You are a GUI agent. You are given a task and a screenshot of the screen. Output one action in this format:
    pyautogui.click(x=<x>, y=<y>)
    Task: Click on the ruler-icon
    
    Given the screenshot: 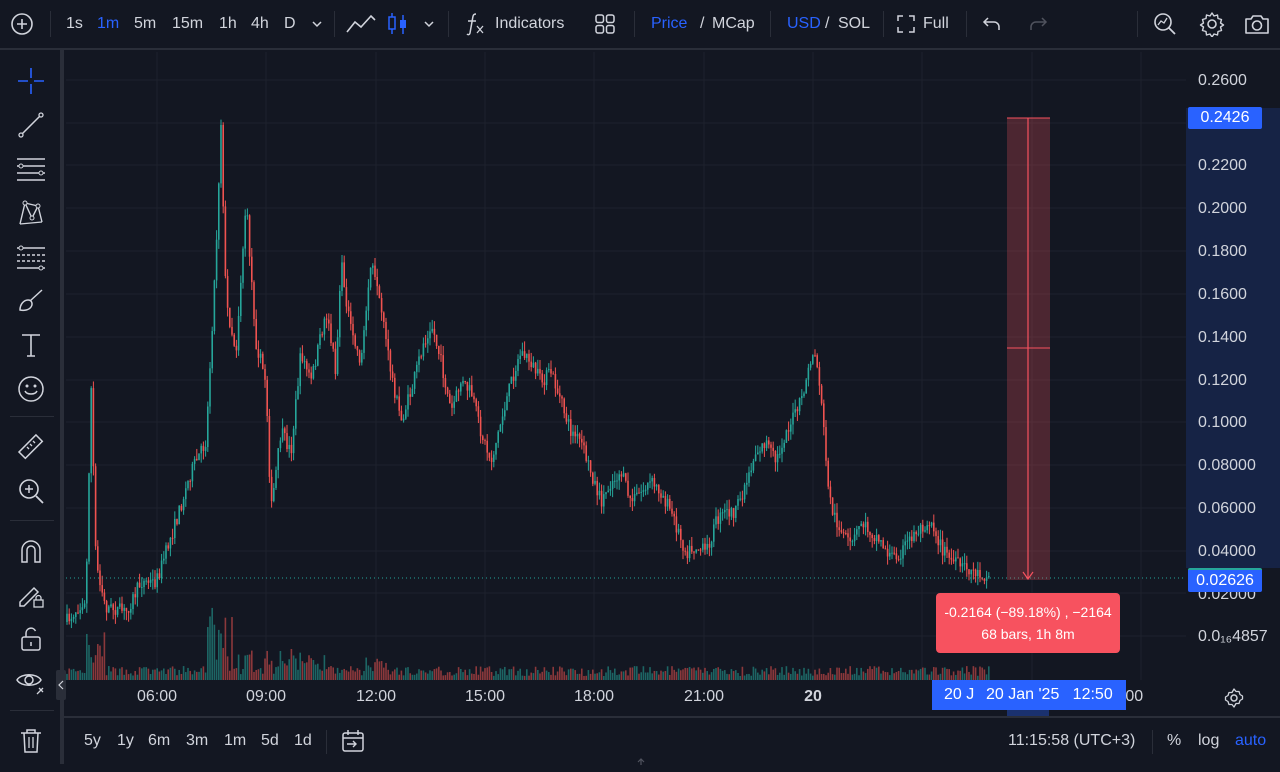 What is the action you would take?
    pyautogui.click(x=31, y=447)
    